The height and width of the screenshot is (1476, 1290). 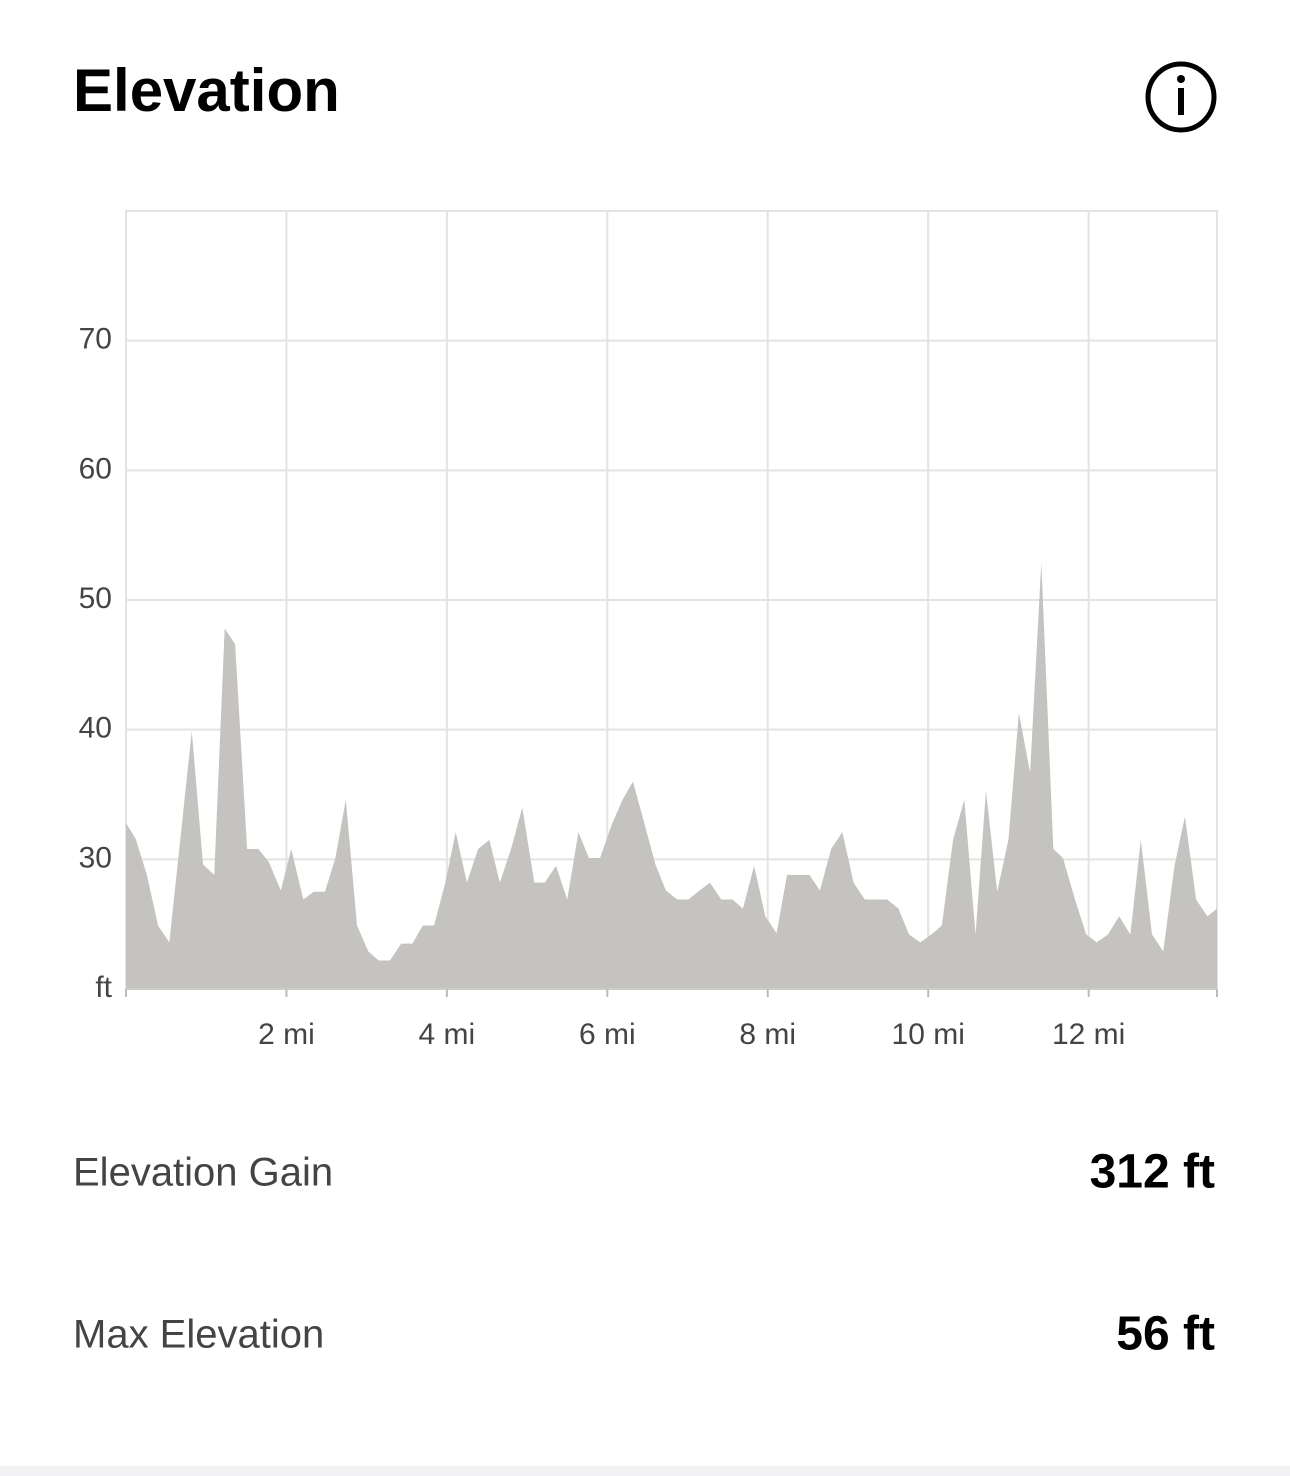 What do you see at coordinates (286, 1034) in the screenshot?
I see `x-tick-label: 2 mi` at bounding box center [286, 1034].